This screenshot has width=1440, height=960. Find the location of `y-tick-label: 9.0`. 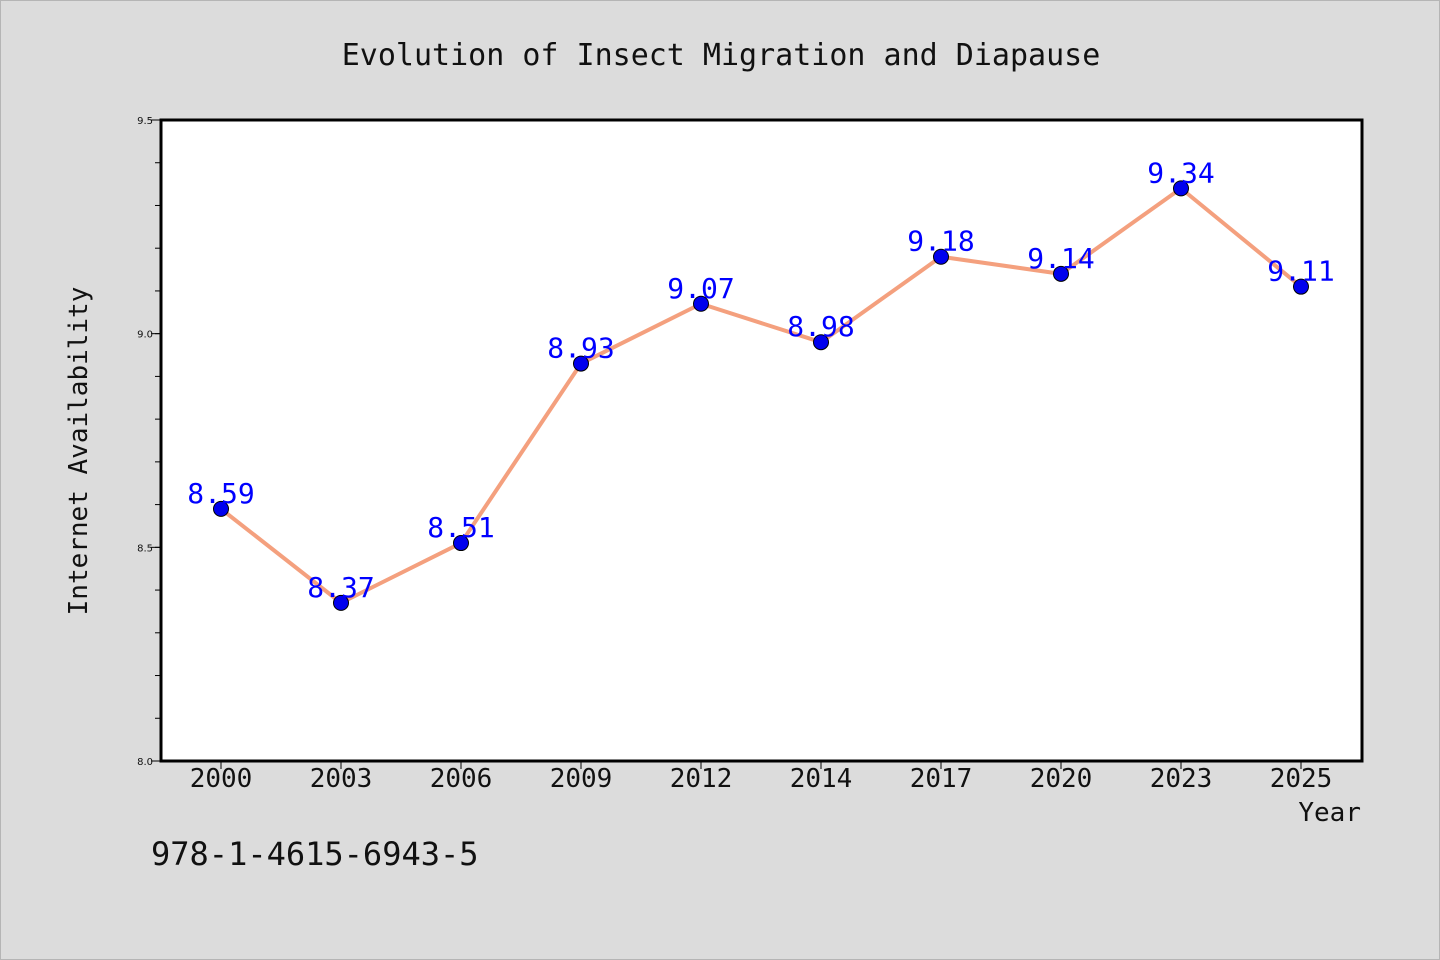

y-tick-label: 9.0 is located at coordinates (145, 335).